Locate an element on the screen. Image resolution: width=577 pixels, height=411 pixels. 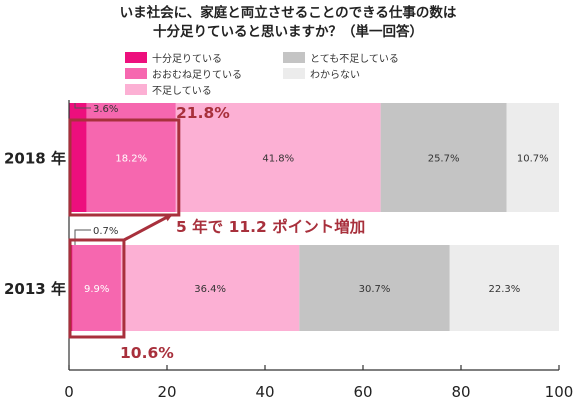
value-label-0-series-3: 25.7% is located at coordinates (444, 159).